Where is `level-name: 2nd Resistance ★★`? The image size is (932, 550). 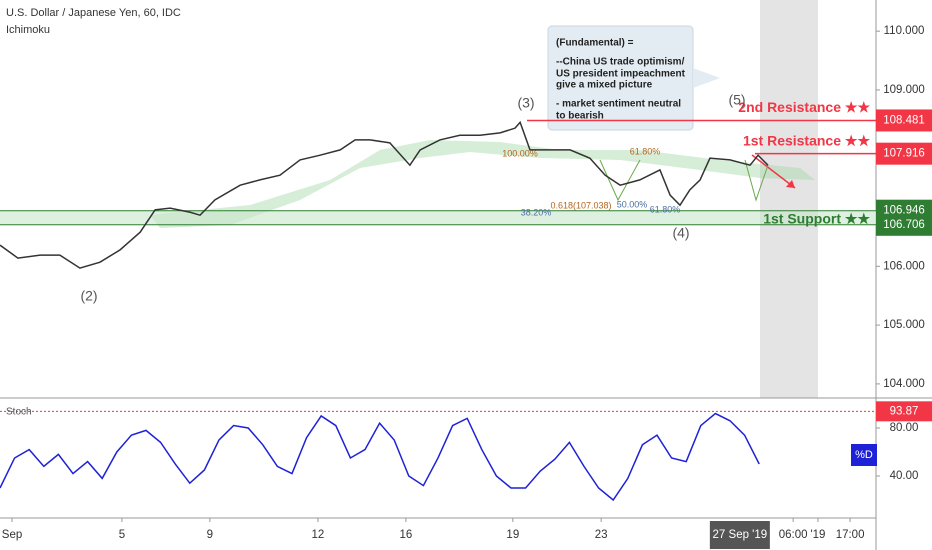 level-name: 2nd Resistance ★★ is located at coordinates (804, 107).